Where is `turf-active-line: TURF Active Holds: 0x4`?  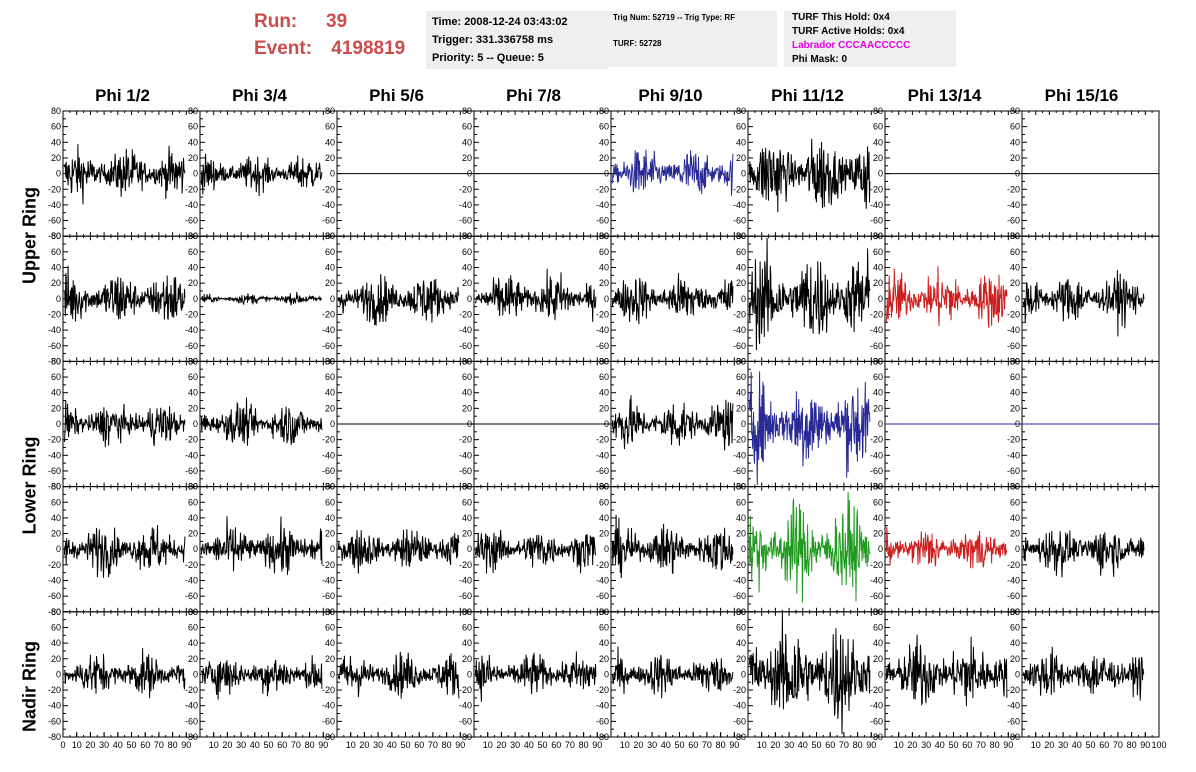 turf-active-line: TURF Active Holds: 0x4 is located at coordinates (848, 31).